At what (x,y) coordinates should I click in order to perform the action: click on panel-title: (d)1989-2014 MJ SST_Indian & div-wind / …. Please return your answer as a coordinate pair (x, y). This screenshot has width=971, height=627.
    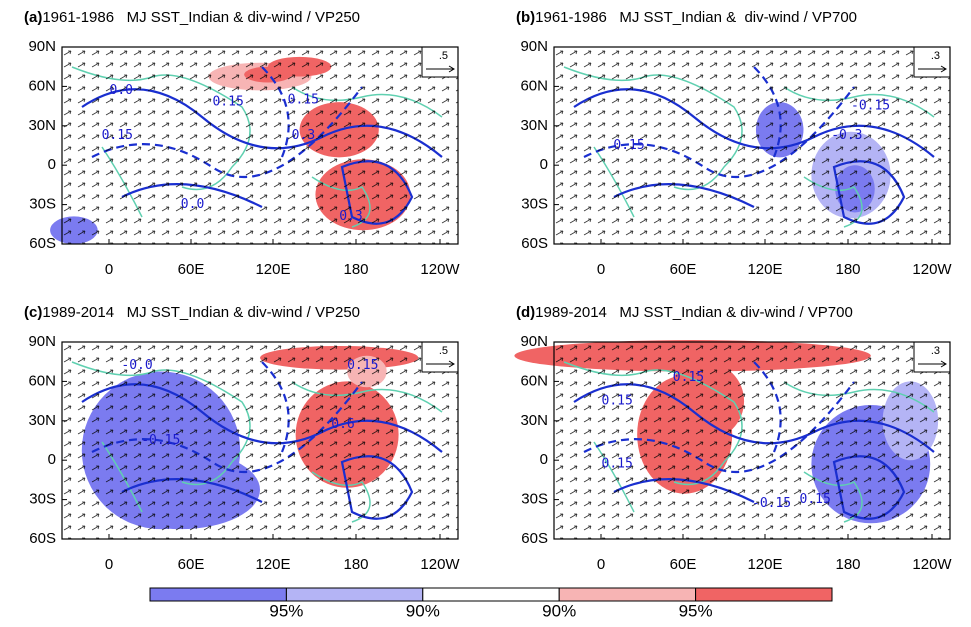
    Looking at the image, I should click on (684, 312).